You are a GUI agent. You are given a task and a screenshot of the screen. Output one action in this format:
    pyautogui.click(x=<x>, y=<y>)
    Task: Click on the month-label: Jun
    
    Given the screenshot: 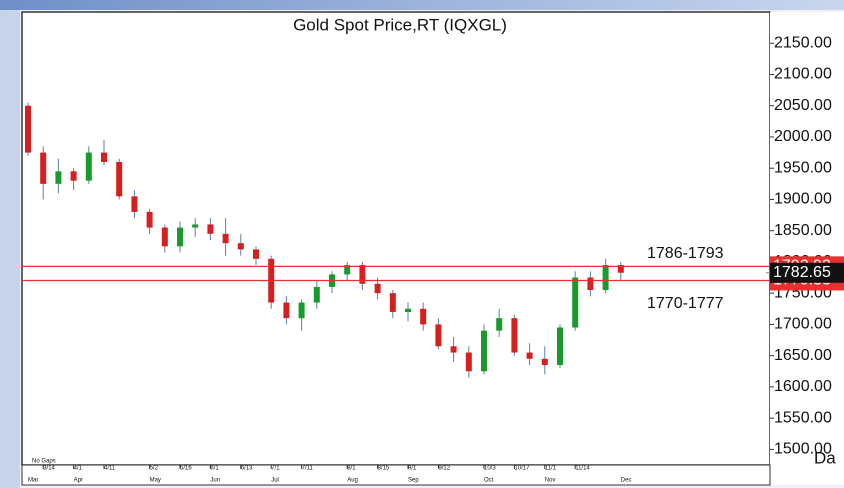 What is the action you would take?
    pyautogui.click(x=215, y=481)
    